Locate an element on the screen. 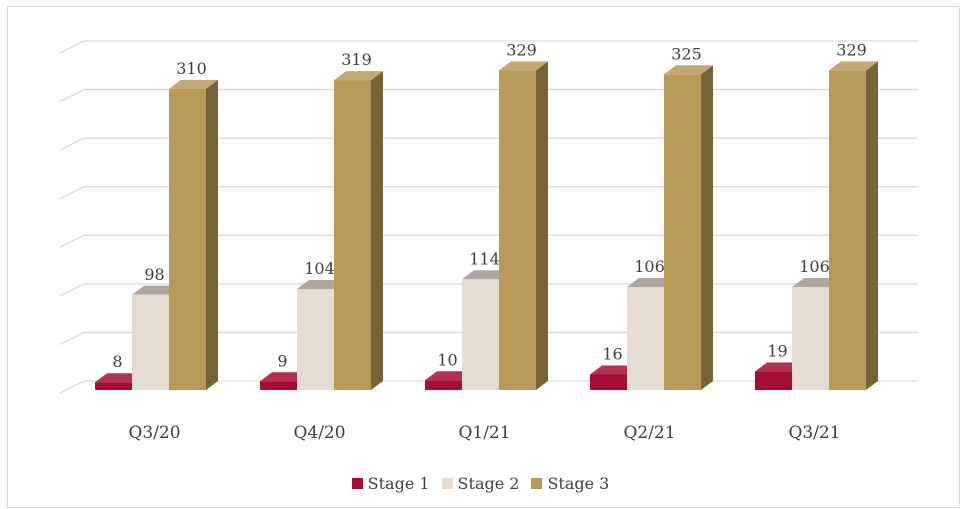 The height and width of the screenshot is (509, 961). data-label: 10 is located at coordinates (447, 359).